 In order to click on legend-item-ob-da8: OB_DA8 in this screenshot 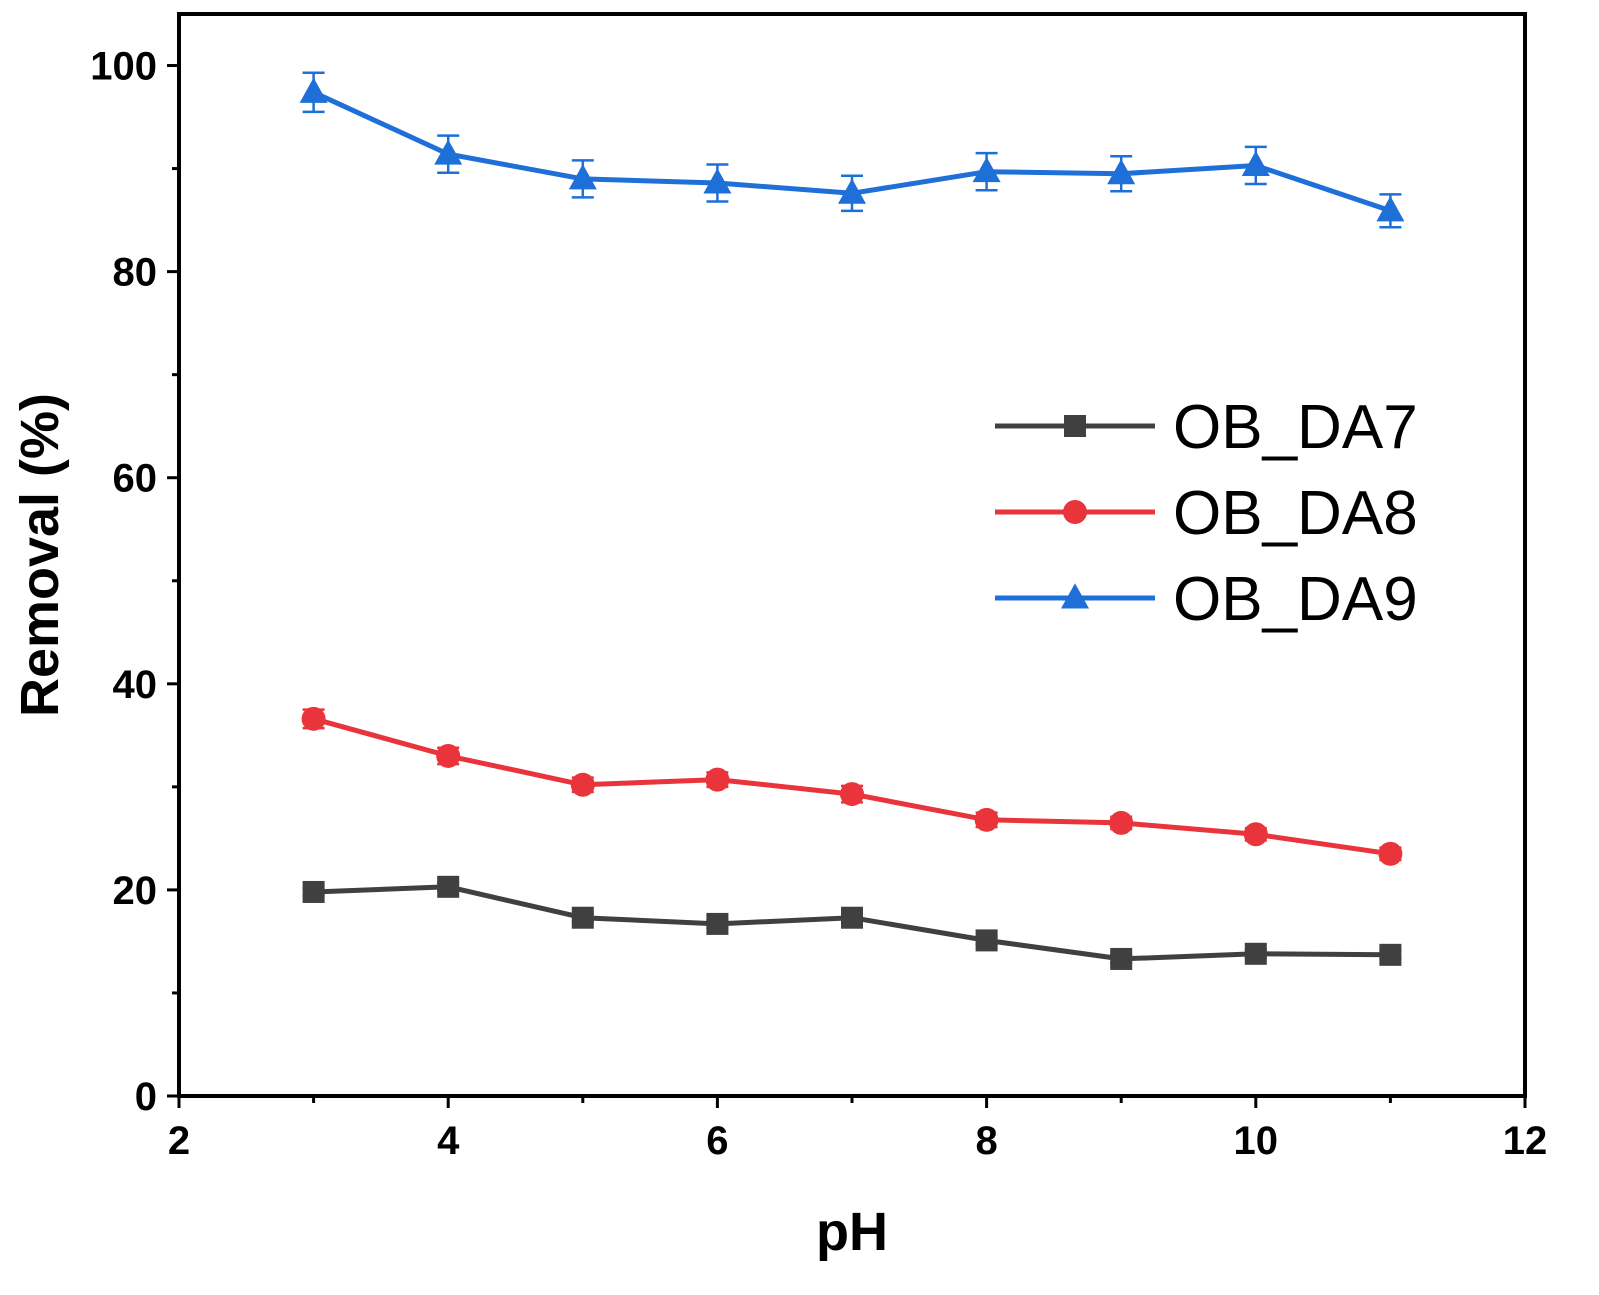, I will do `click(1206, 513)`.